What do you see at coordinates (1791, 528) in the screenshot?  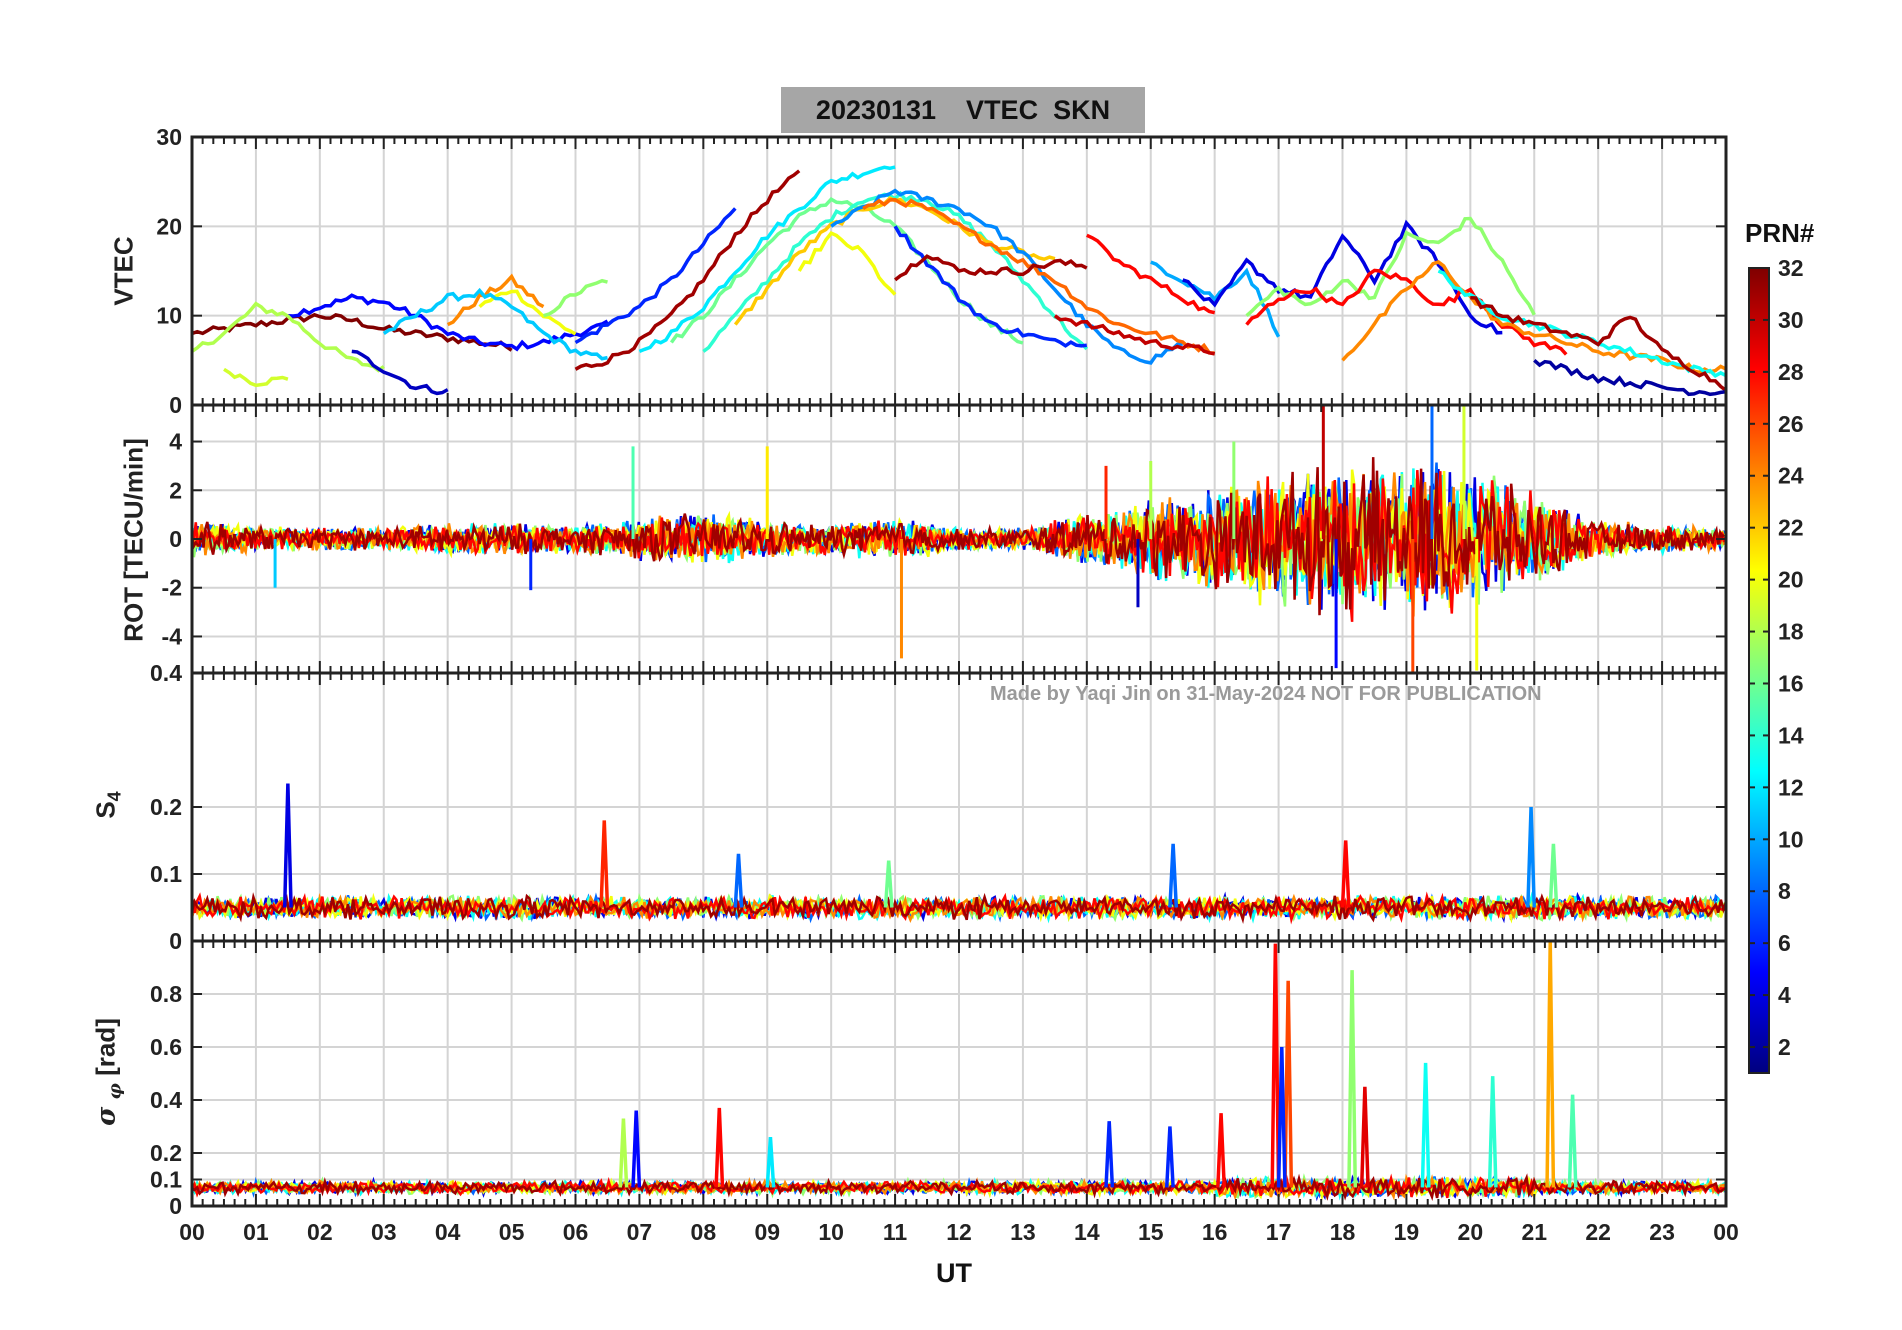 I see `colorbar-tick-label: 22` at bounding box center [1791, 528].